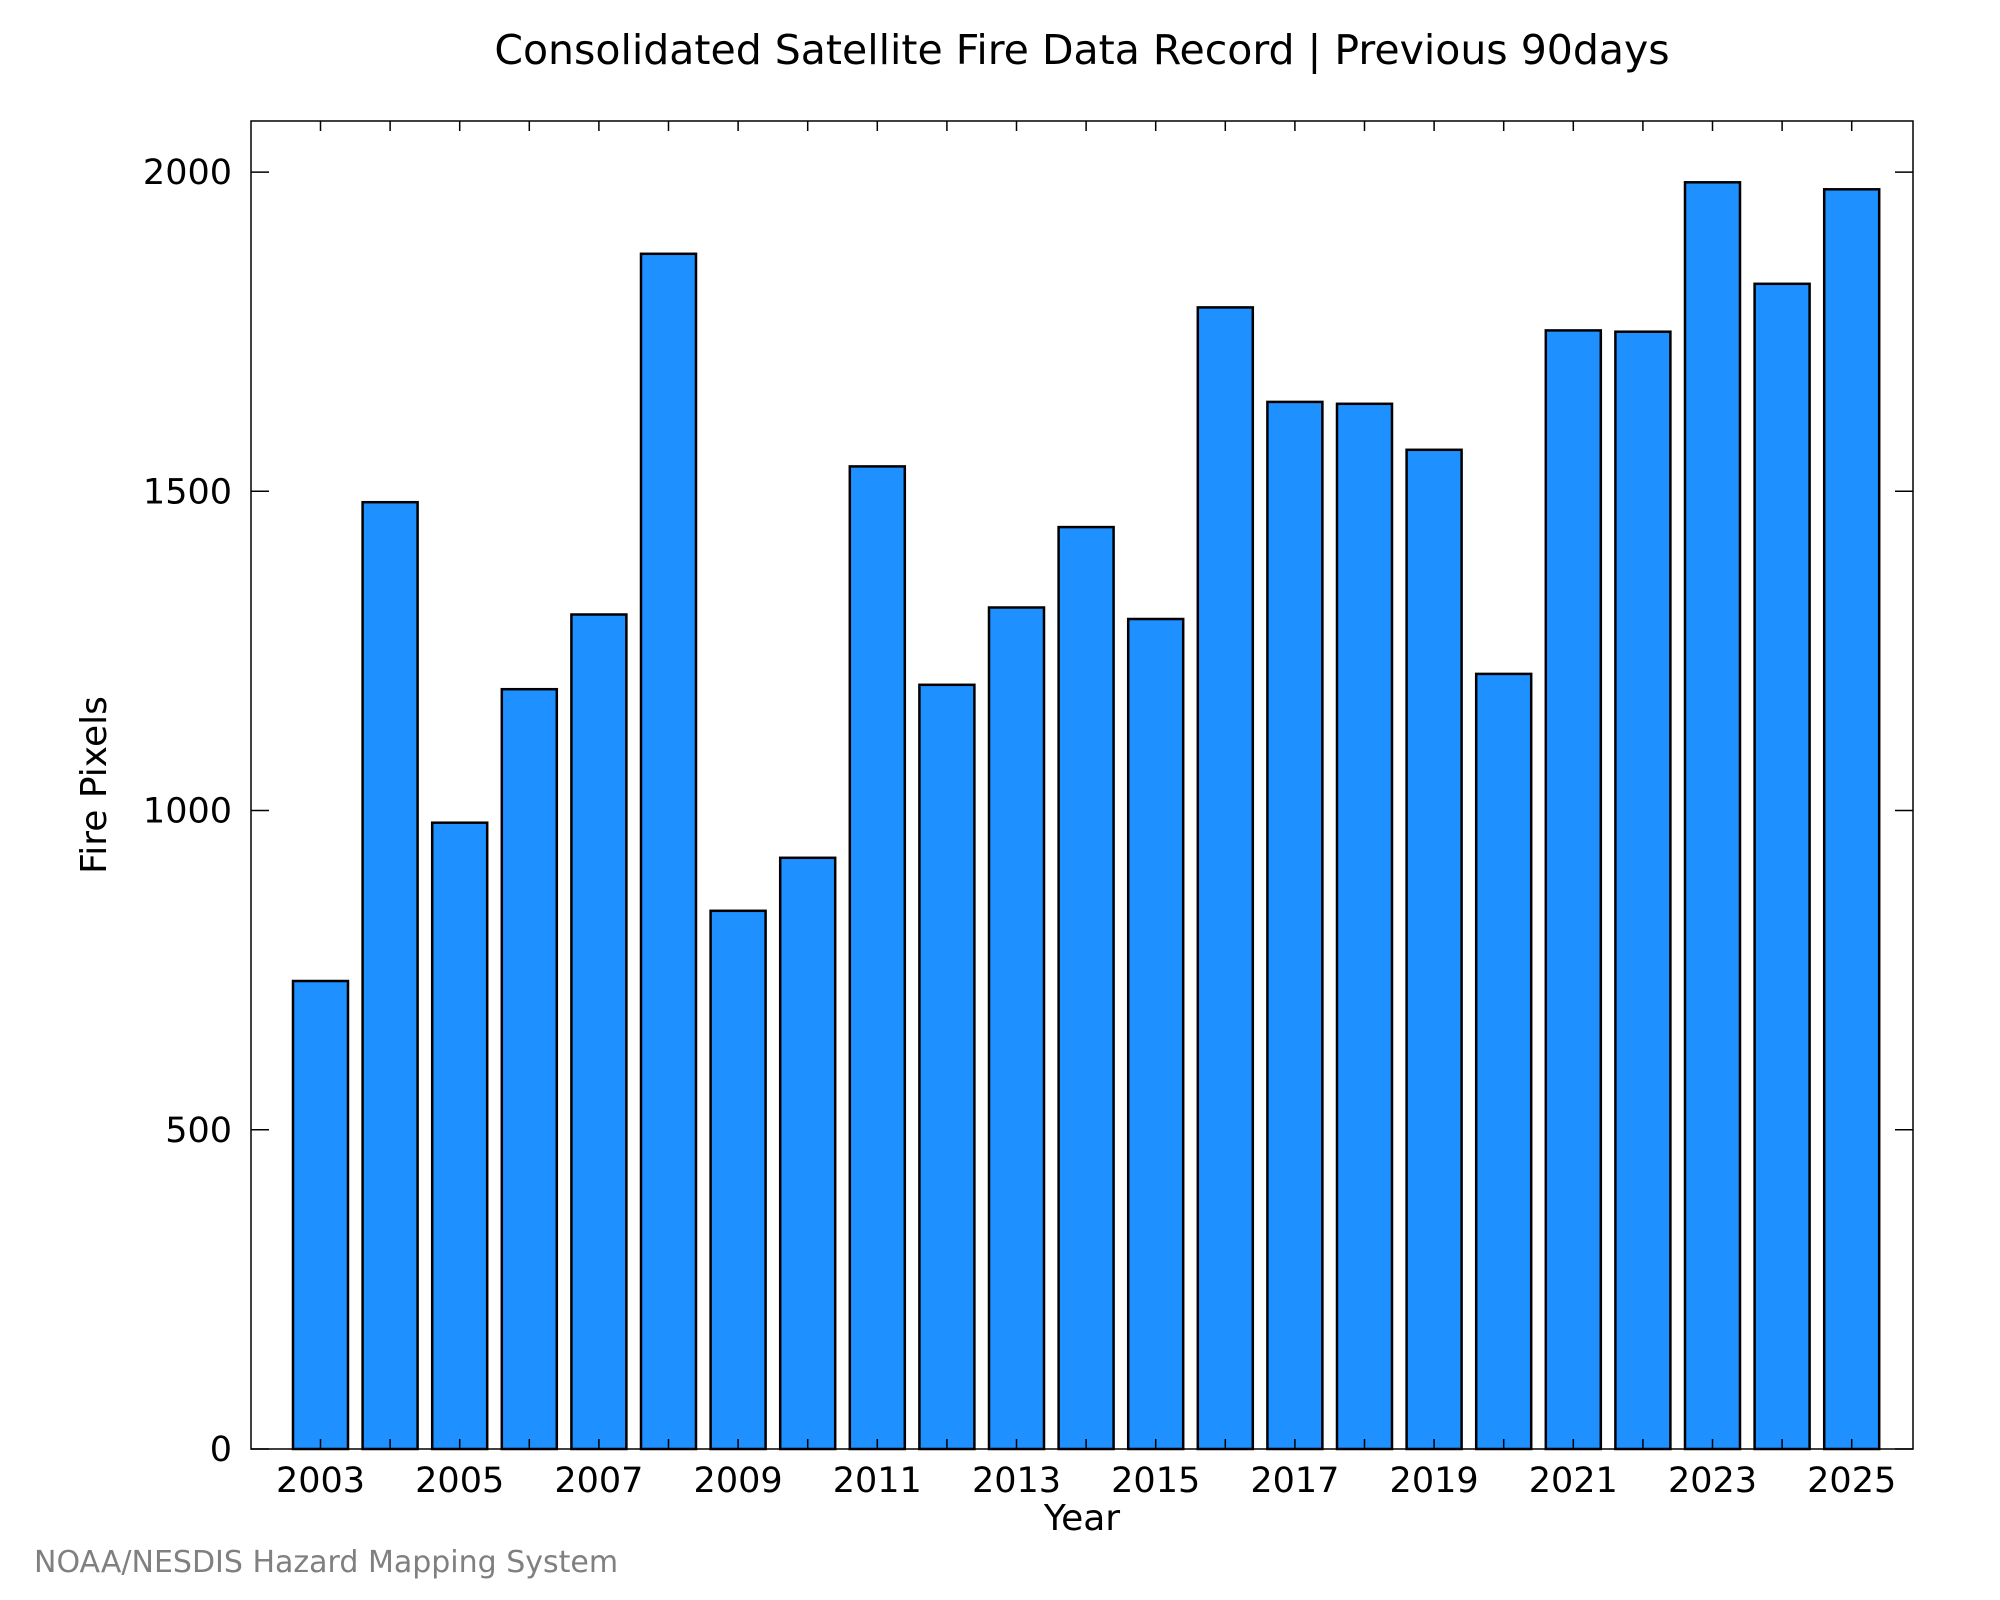 The image size is (2000, 1600). Describe the element at coordinates (1016, 1028) in the screenshot. I see `bar-2013` at that location.